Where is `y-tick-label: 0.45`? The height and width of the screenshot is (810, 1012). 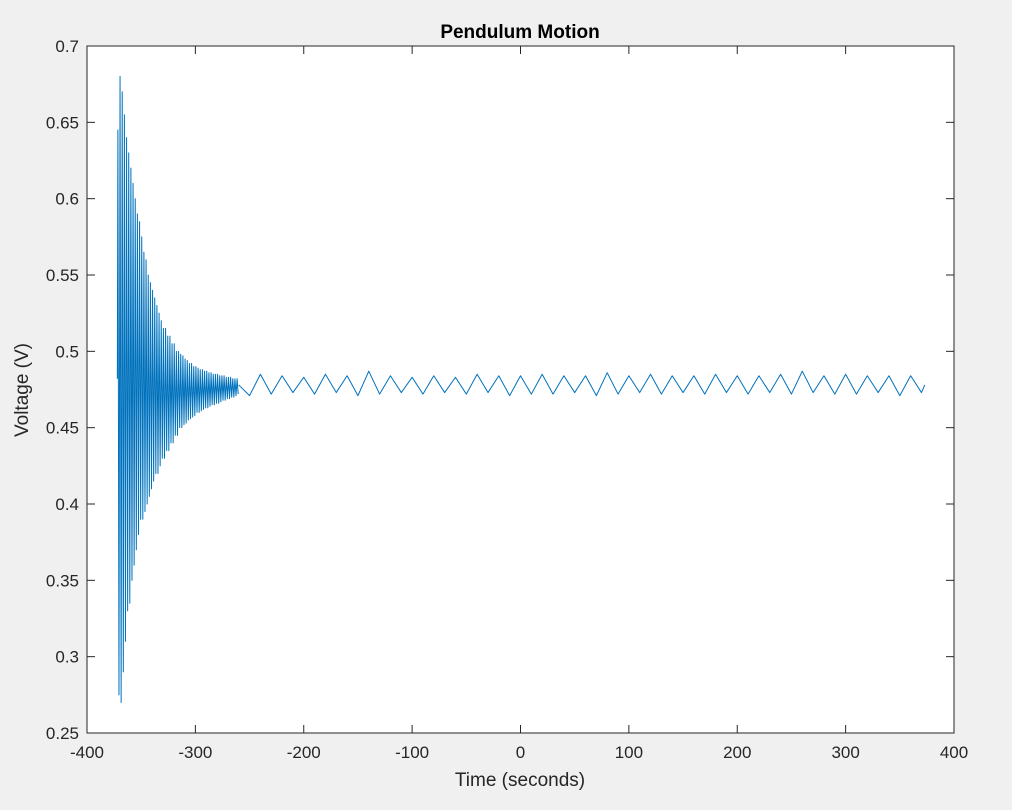
y-tick-label: 0.45 is located at coordinates (62, 428).